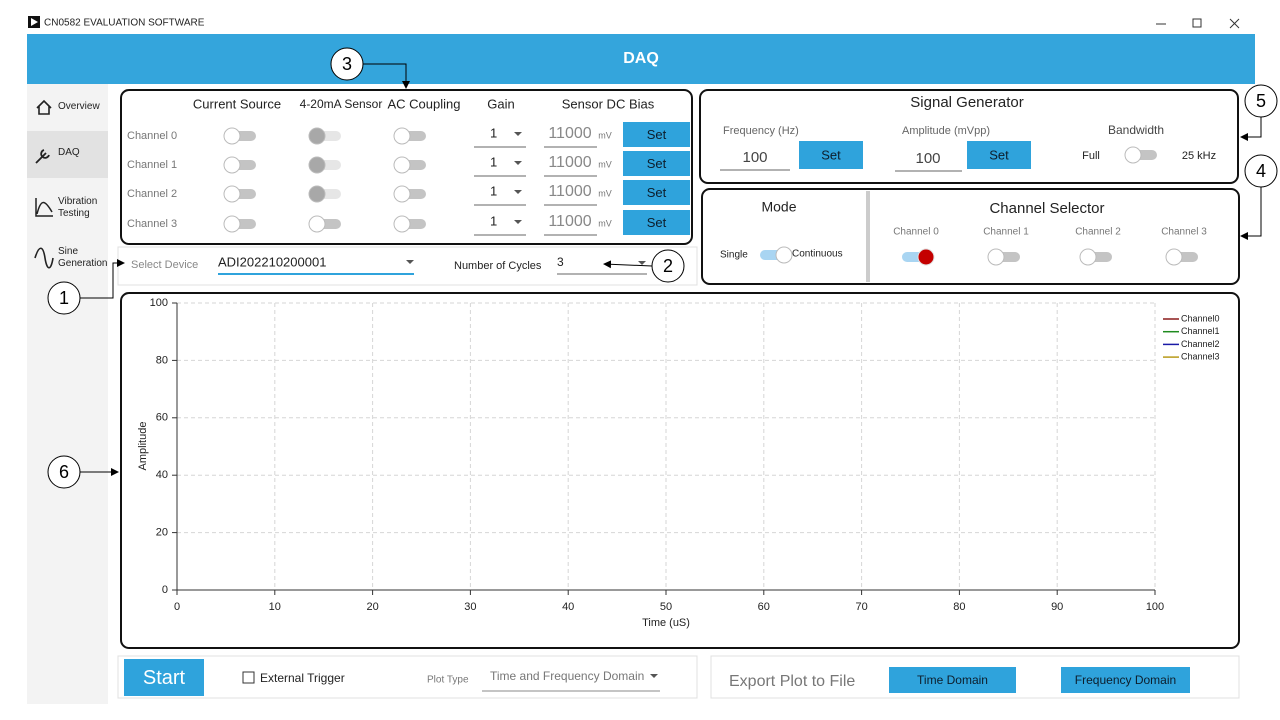 This screenshot has width=1280, height=720. What do you see at coordinates (272, 261) in the screenshot?
I see `device-value: ADI202210200001` at bounding box center [272, 261].